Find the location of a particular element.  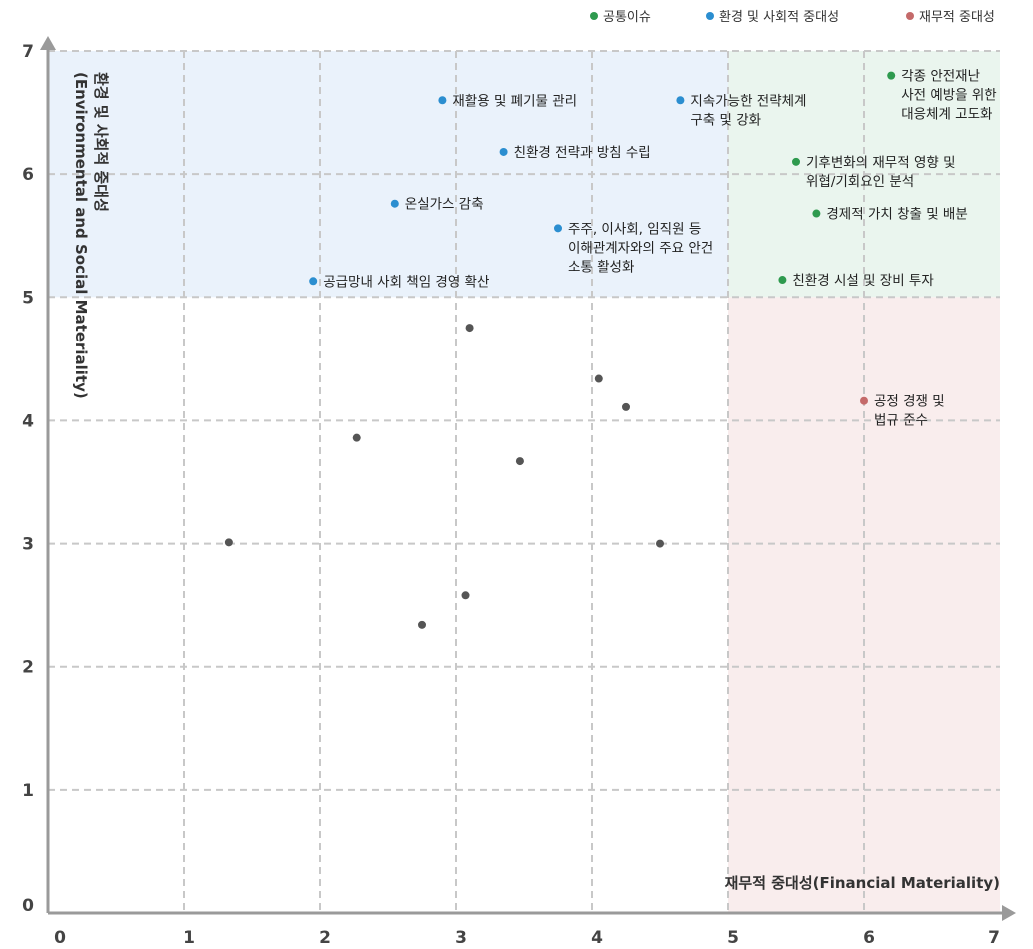

x-tick-label: 5 is located at coordinates (733, 938).